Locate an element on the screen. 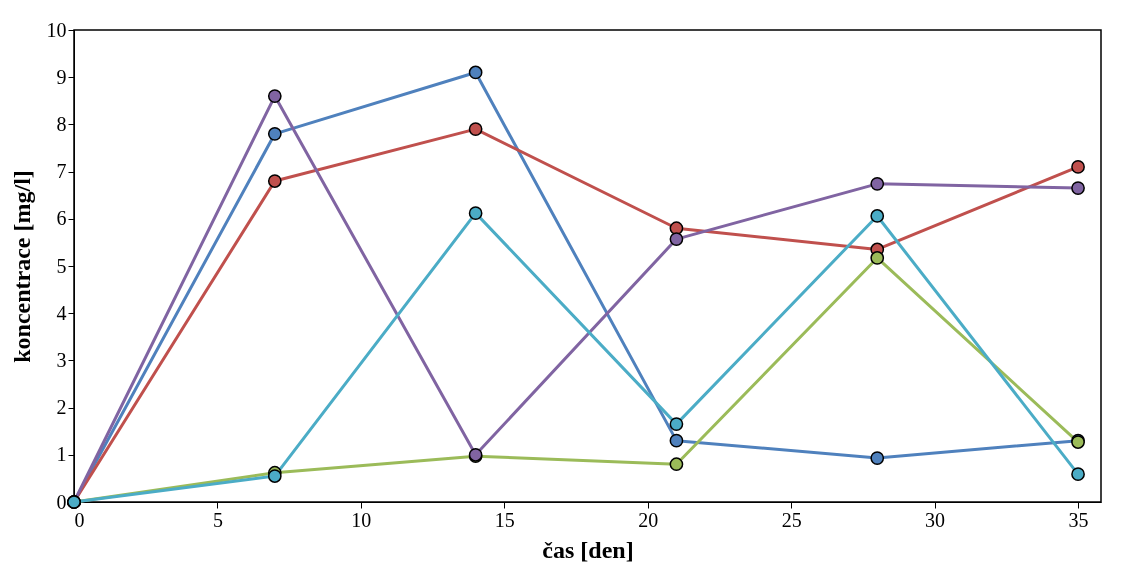  x-tick-label: 10 is located at coordinates (361, 519).